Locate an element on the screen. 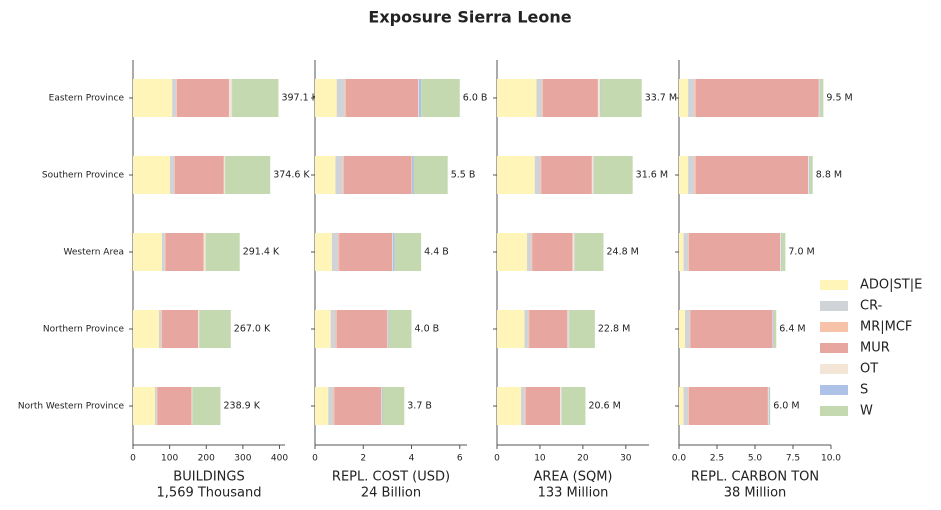 The image size is (941, 510). total-label: 20.6 M is located at coordinates (604, 406).